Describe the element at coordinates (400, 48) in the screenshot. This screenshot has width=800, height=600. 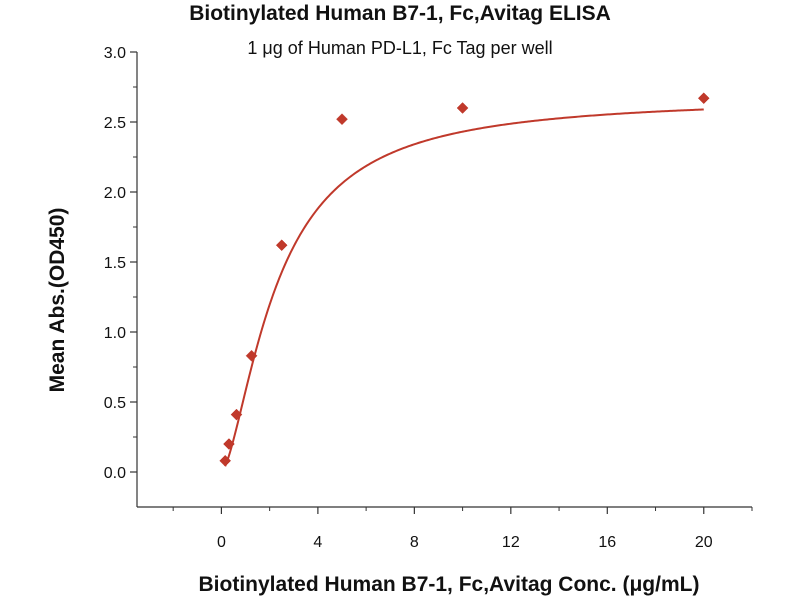
I see `chart-subtitle: 1 μg of Human PD-L1, Fc Tag per well` at that location.